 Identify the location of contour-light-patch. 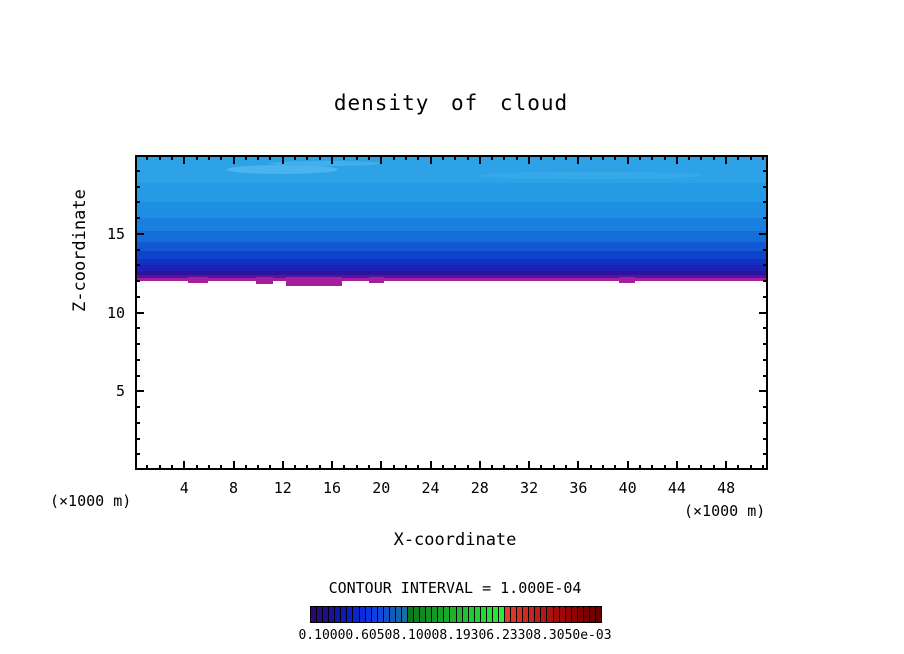
(326, 163).